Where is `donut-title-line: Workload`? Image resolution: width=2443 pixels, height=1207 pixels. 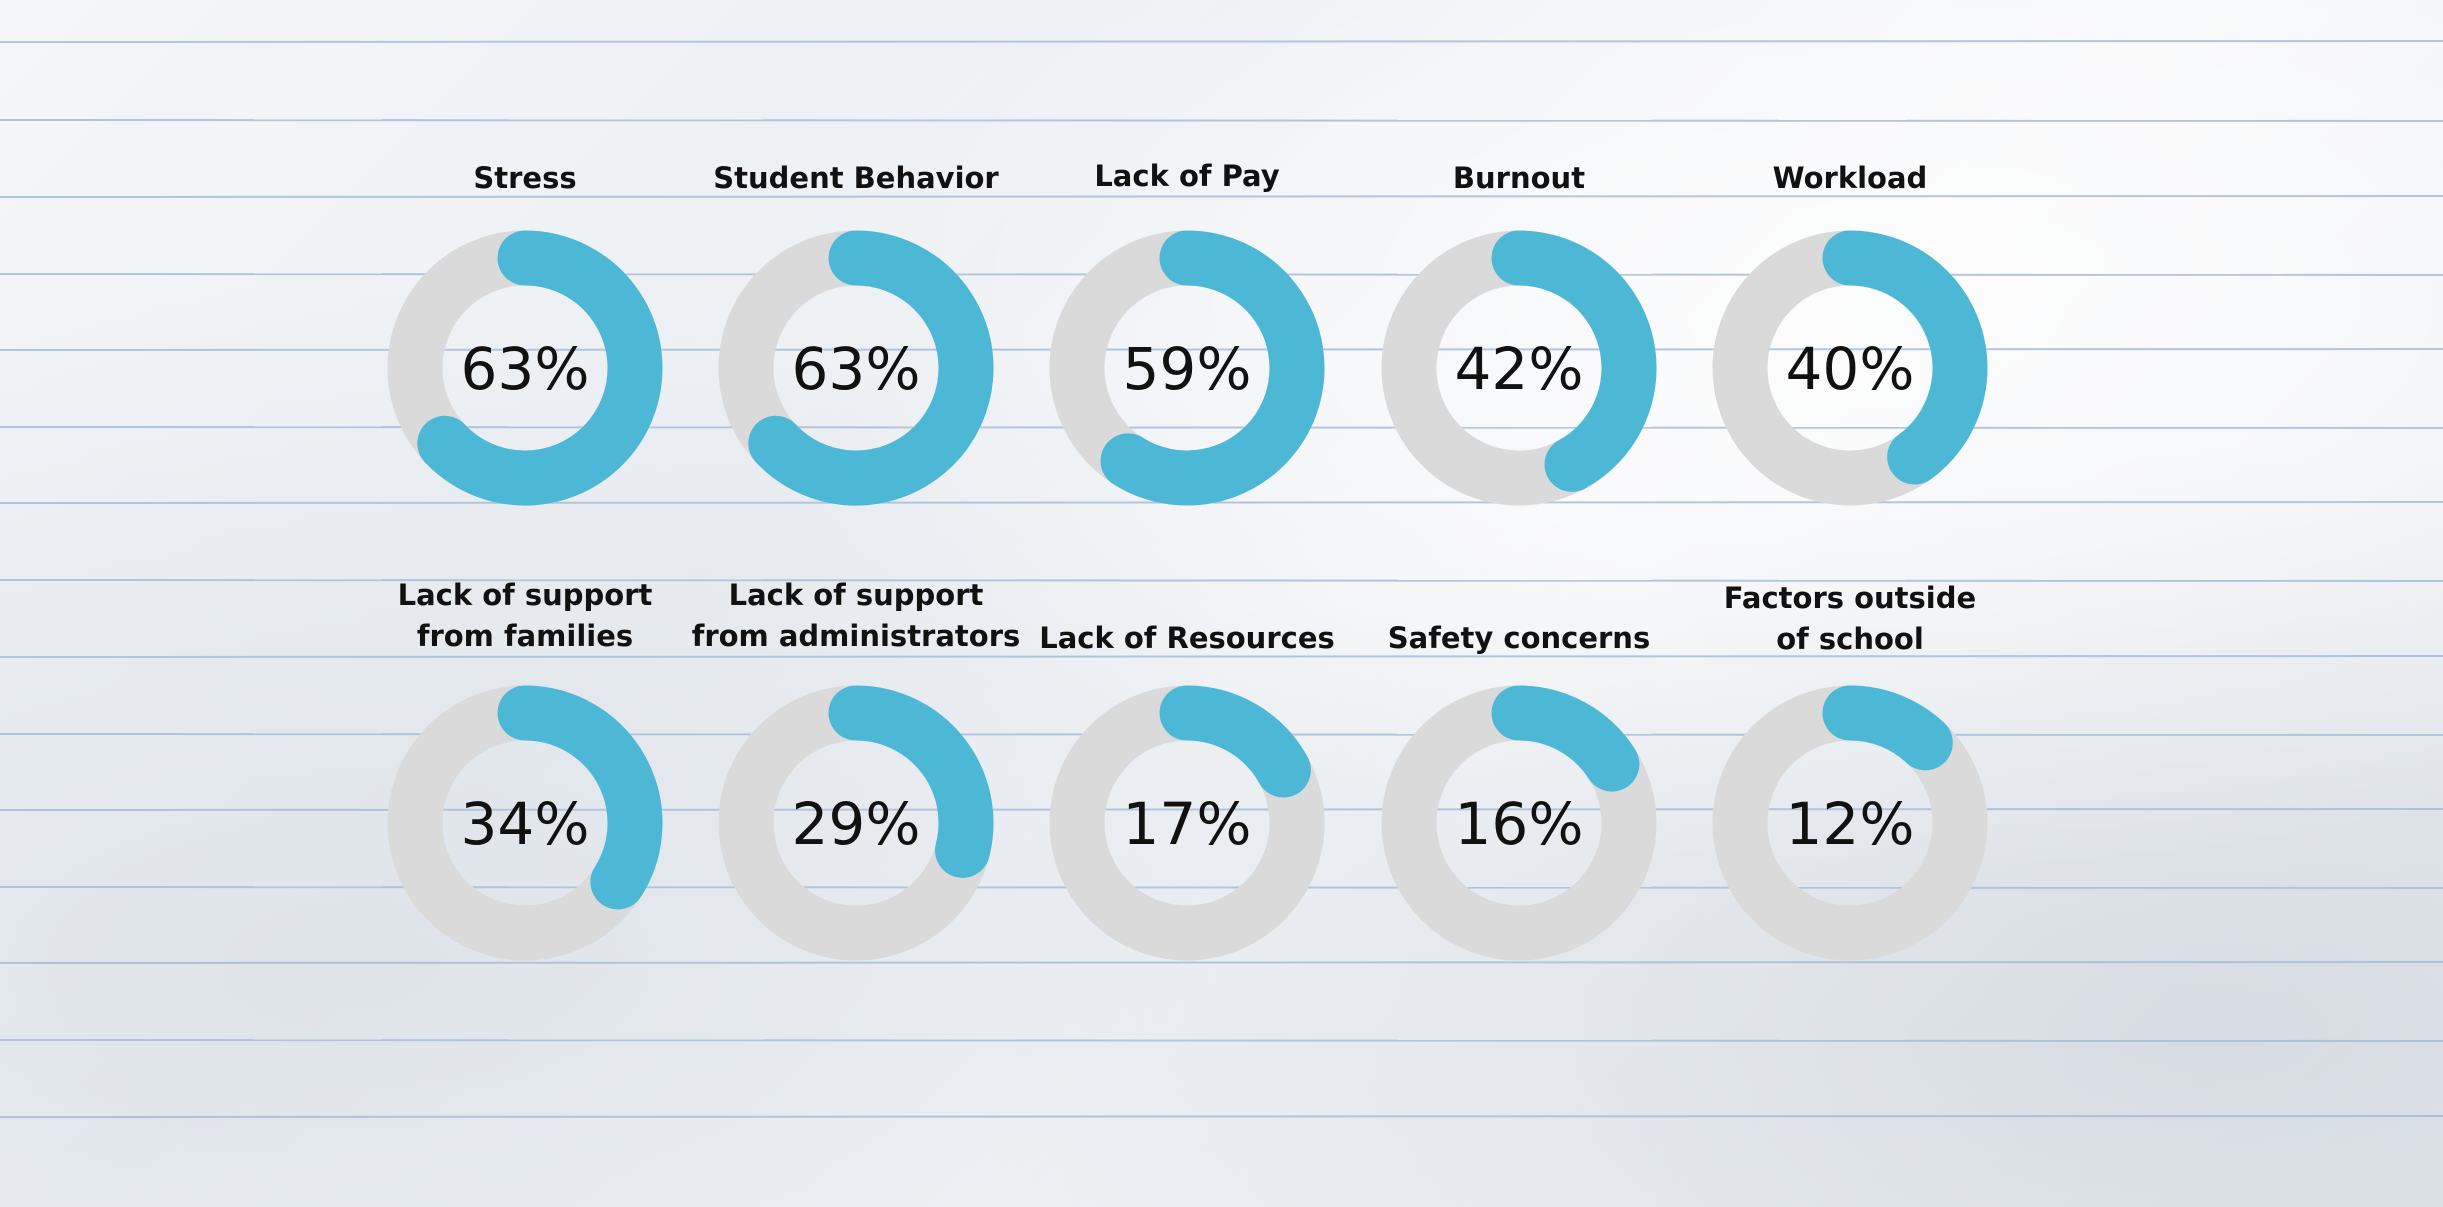 donut-title-line: Workload is located at coordinates (1850, 178).